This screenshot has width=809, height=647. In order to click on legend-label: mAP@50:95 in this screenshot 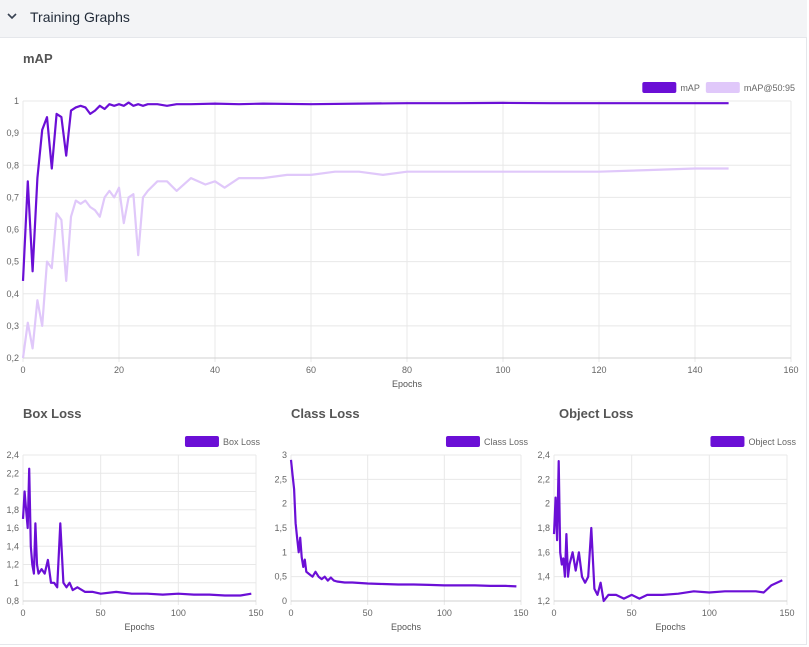, I will do `click(769, 88)`.